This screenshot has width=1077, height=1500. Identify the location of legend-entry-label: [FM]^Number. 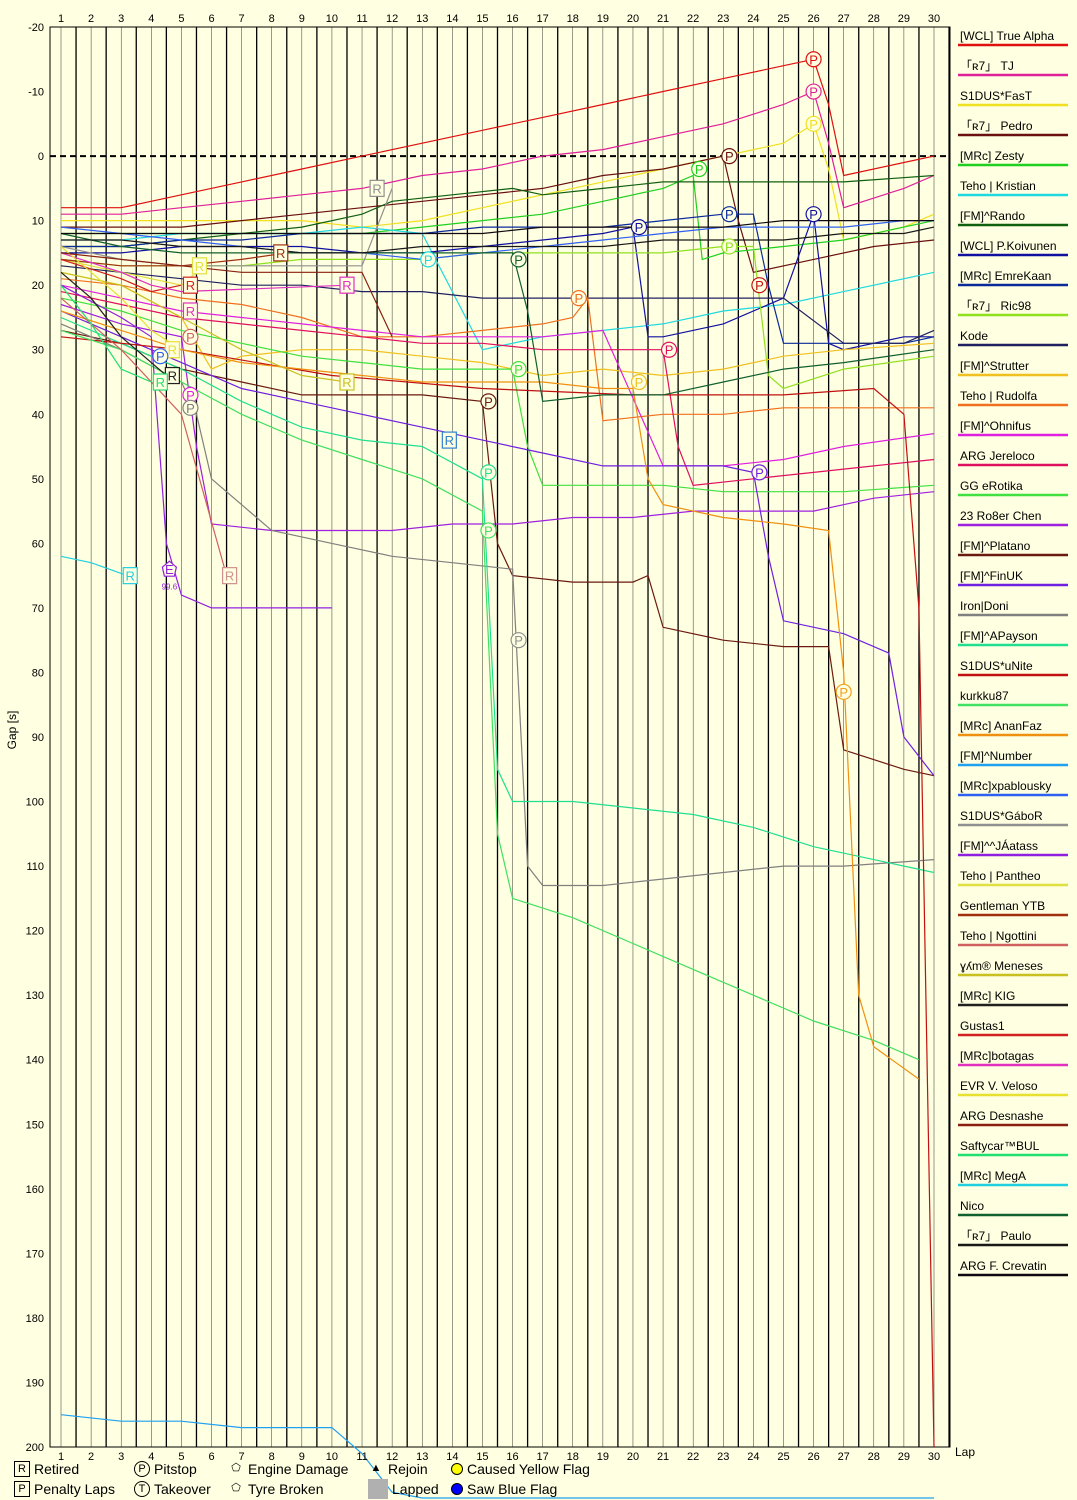
(996, 756).